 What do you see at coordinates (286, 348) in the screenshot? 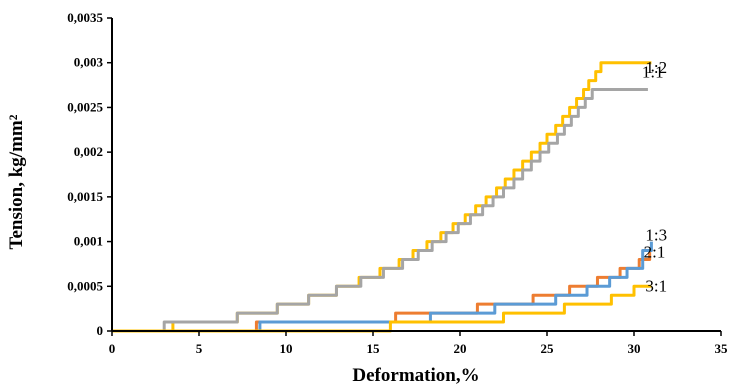
I see `x-tick-label: 10` at bounding box center [286, 348].